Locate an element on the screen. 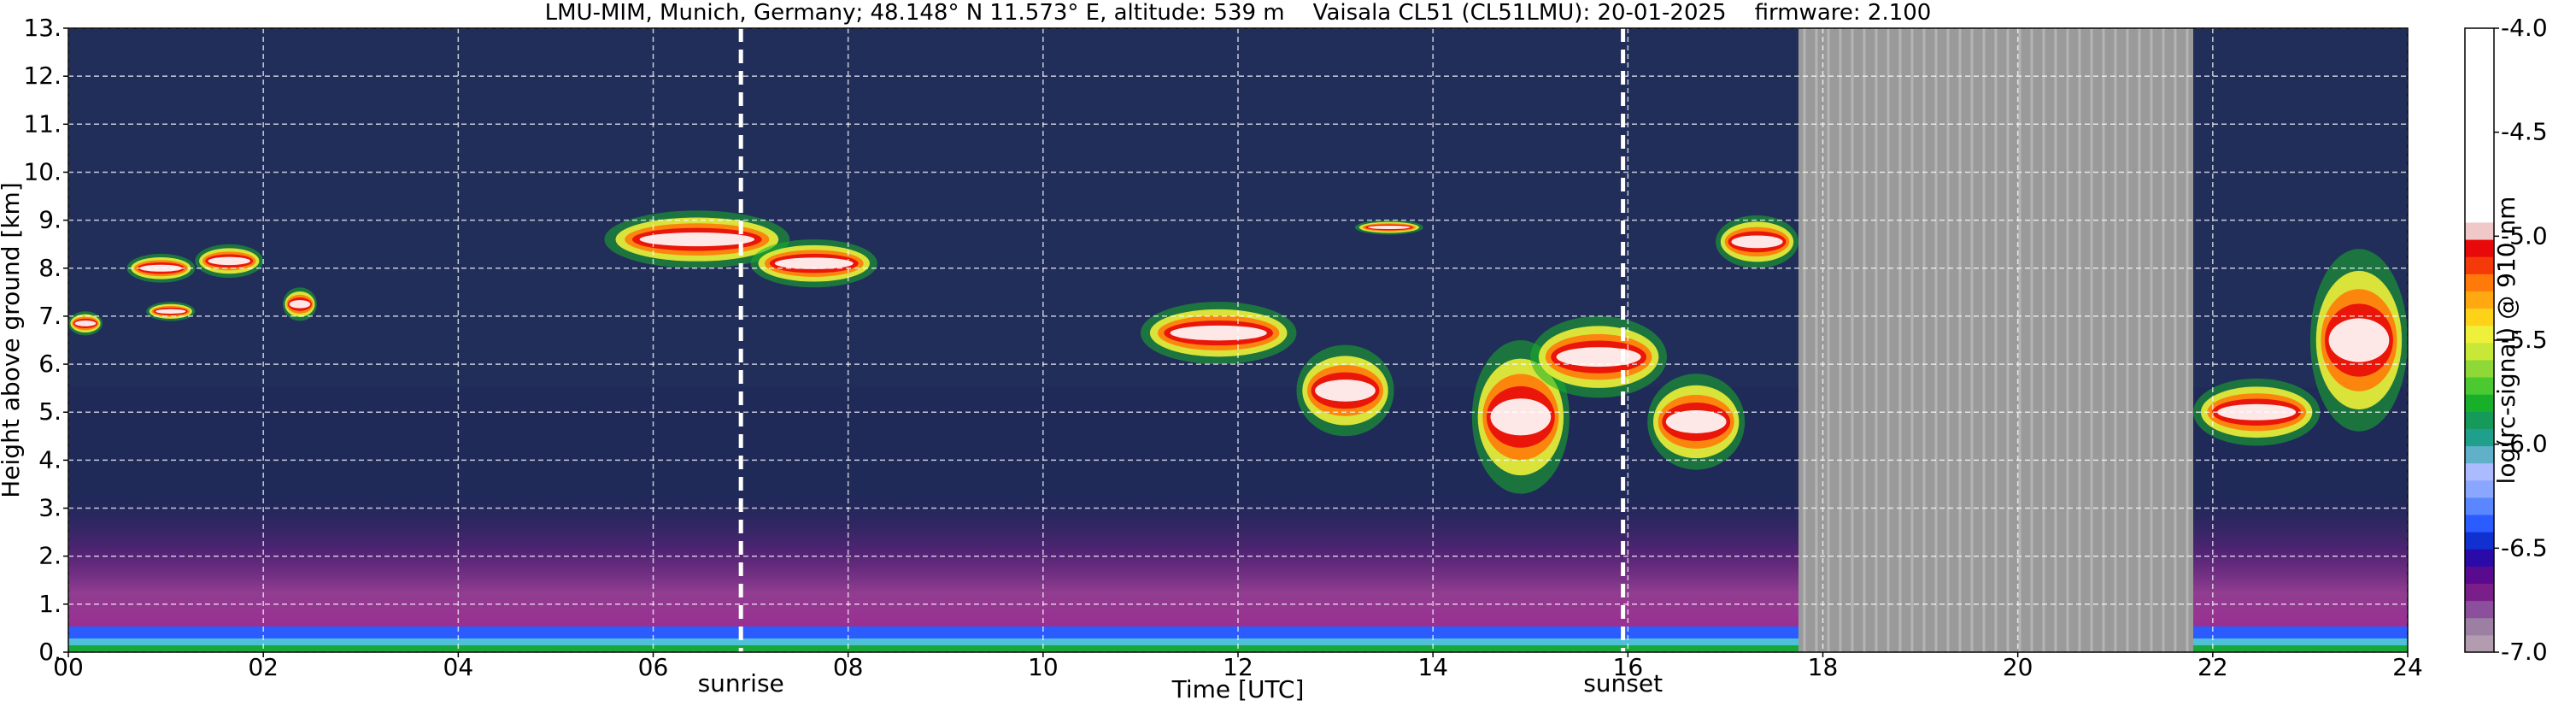 The width and height of the screenshot is (2576, 706). y-axis-ticks: 0. 1. 2. 3. 4. 5. 6. 7. 8. 9. 10. 11. 12. 13. is located at coordinates (45, 340).